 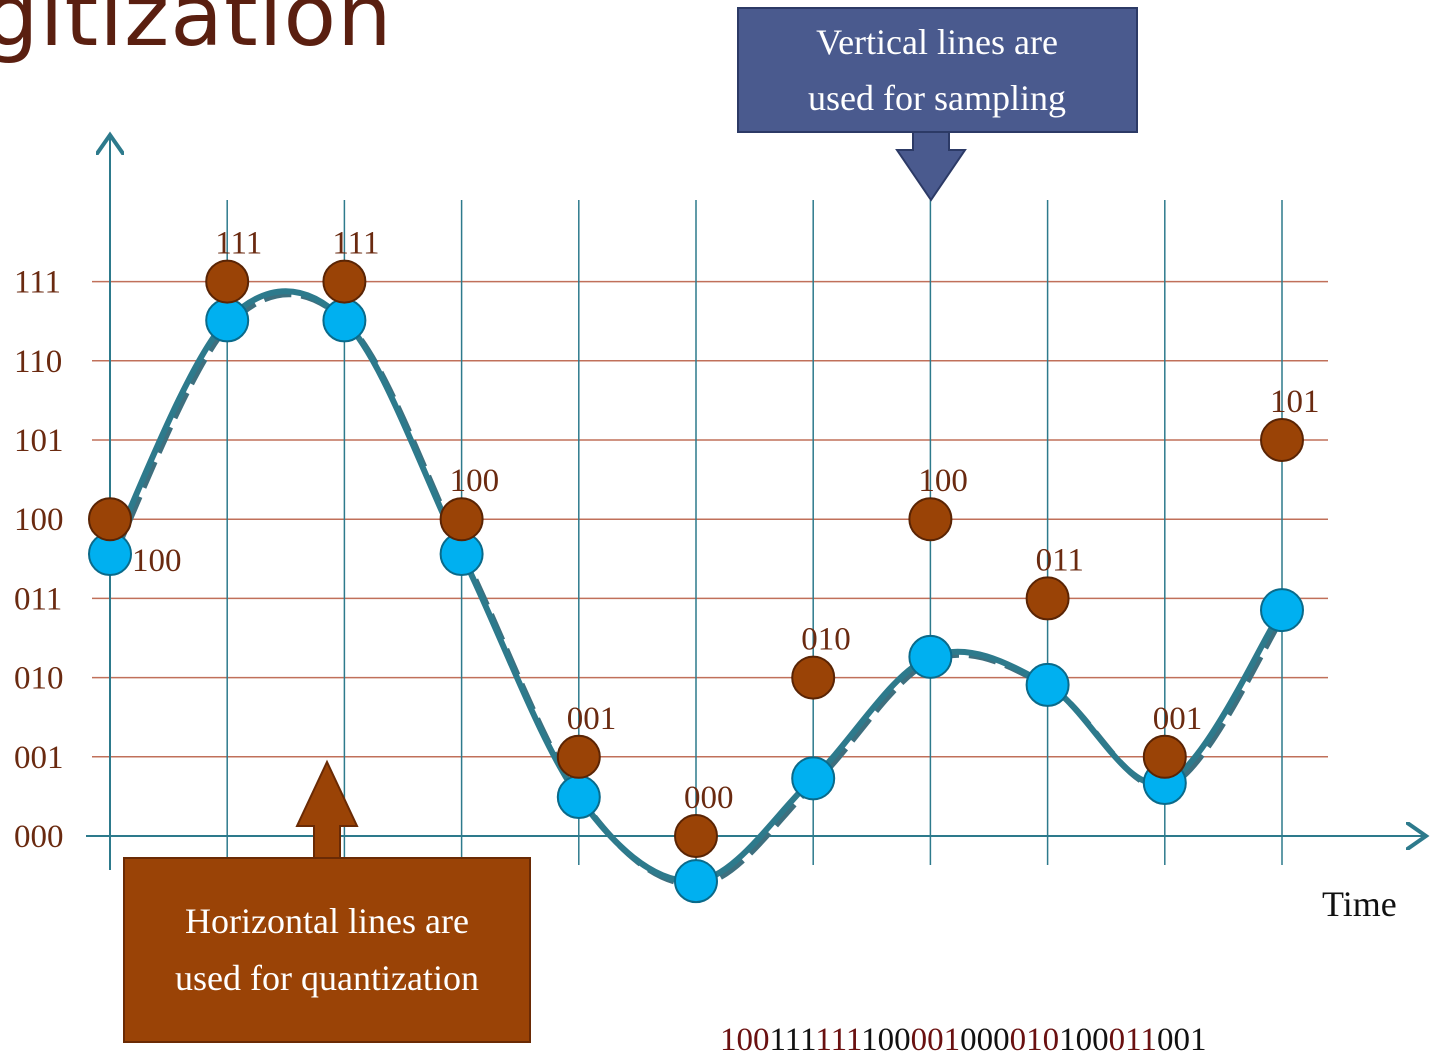 What do you see at coordinates (327, 921) in the screenshot?
I see `quantization-callout-line1: Horizontal lines are` at bounding box center [327, 921].